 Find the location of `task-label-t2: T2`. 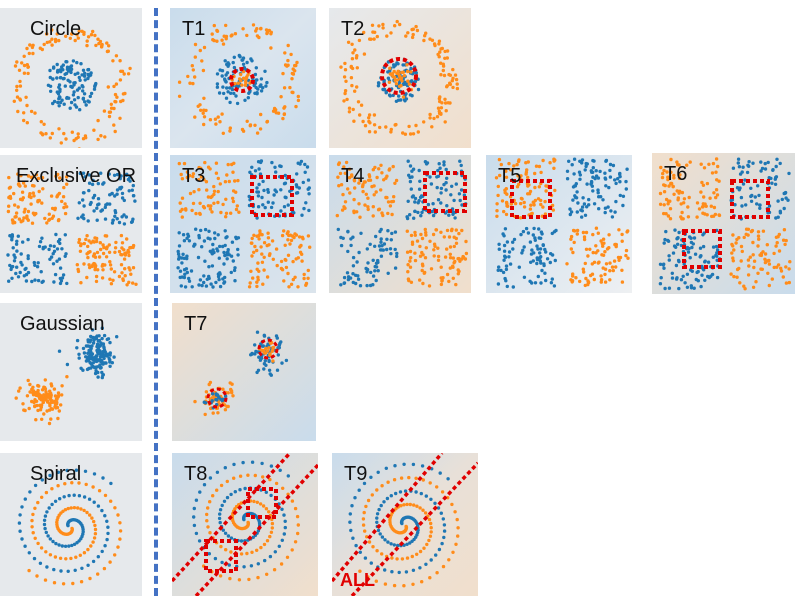

task-label-t2: T2 is located at coordinates (353, 29).